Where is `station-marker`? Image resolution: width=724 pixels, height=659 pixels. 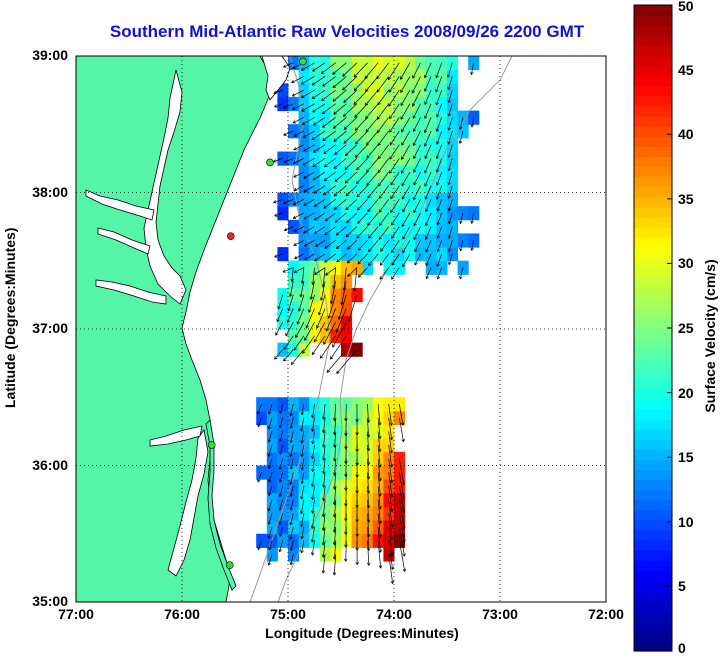 station-marker is located at coordinates (230, 236).